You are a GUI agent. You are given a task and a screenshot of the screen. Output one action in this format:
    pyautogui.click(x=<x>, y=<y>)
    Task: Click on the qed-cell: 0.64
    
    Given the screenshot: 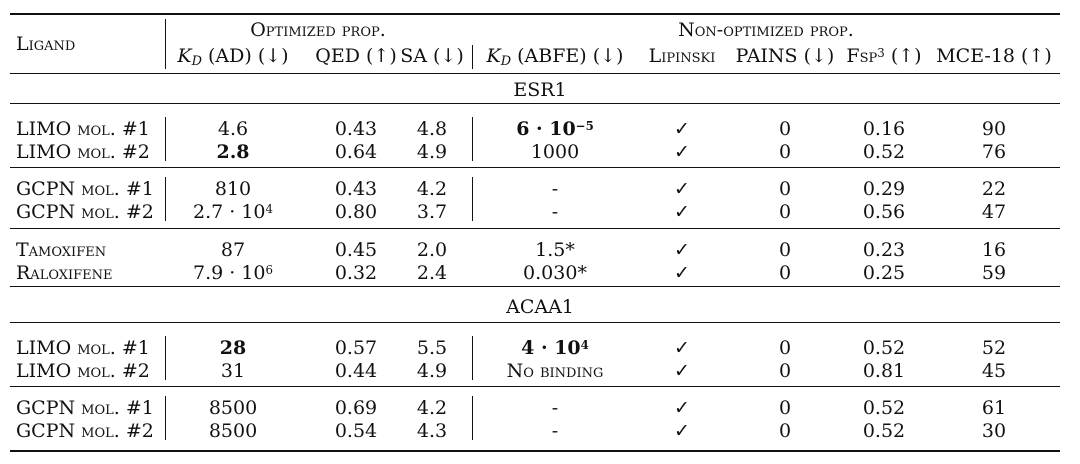 What is the action you would take?
    pyautogui.click(x=356, y=152)
    